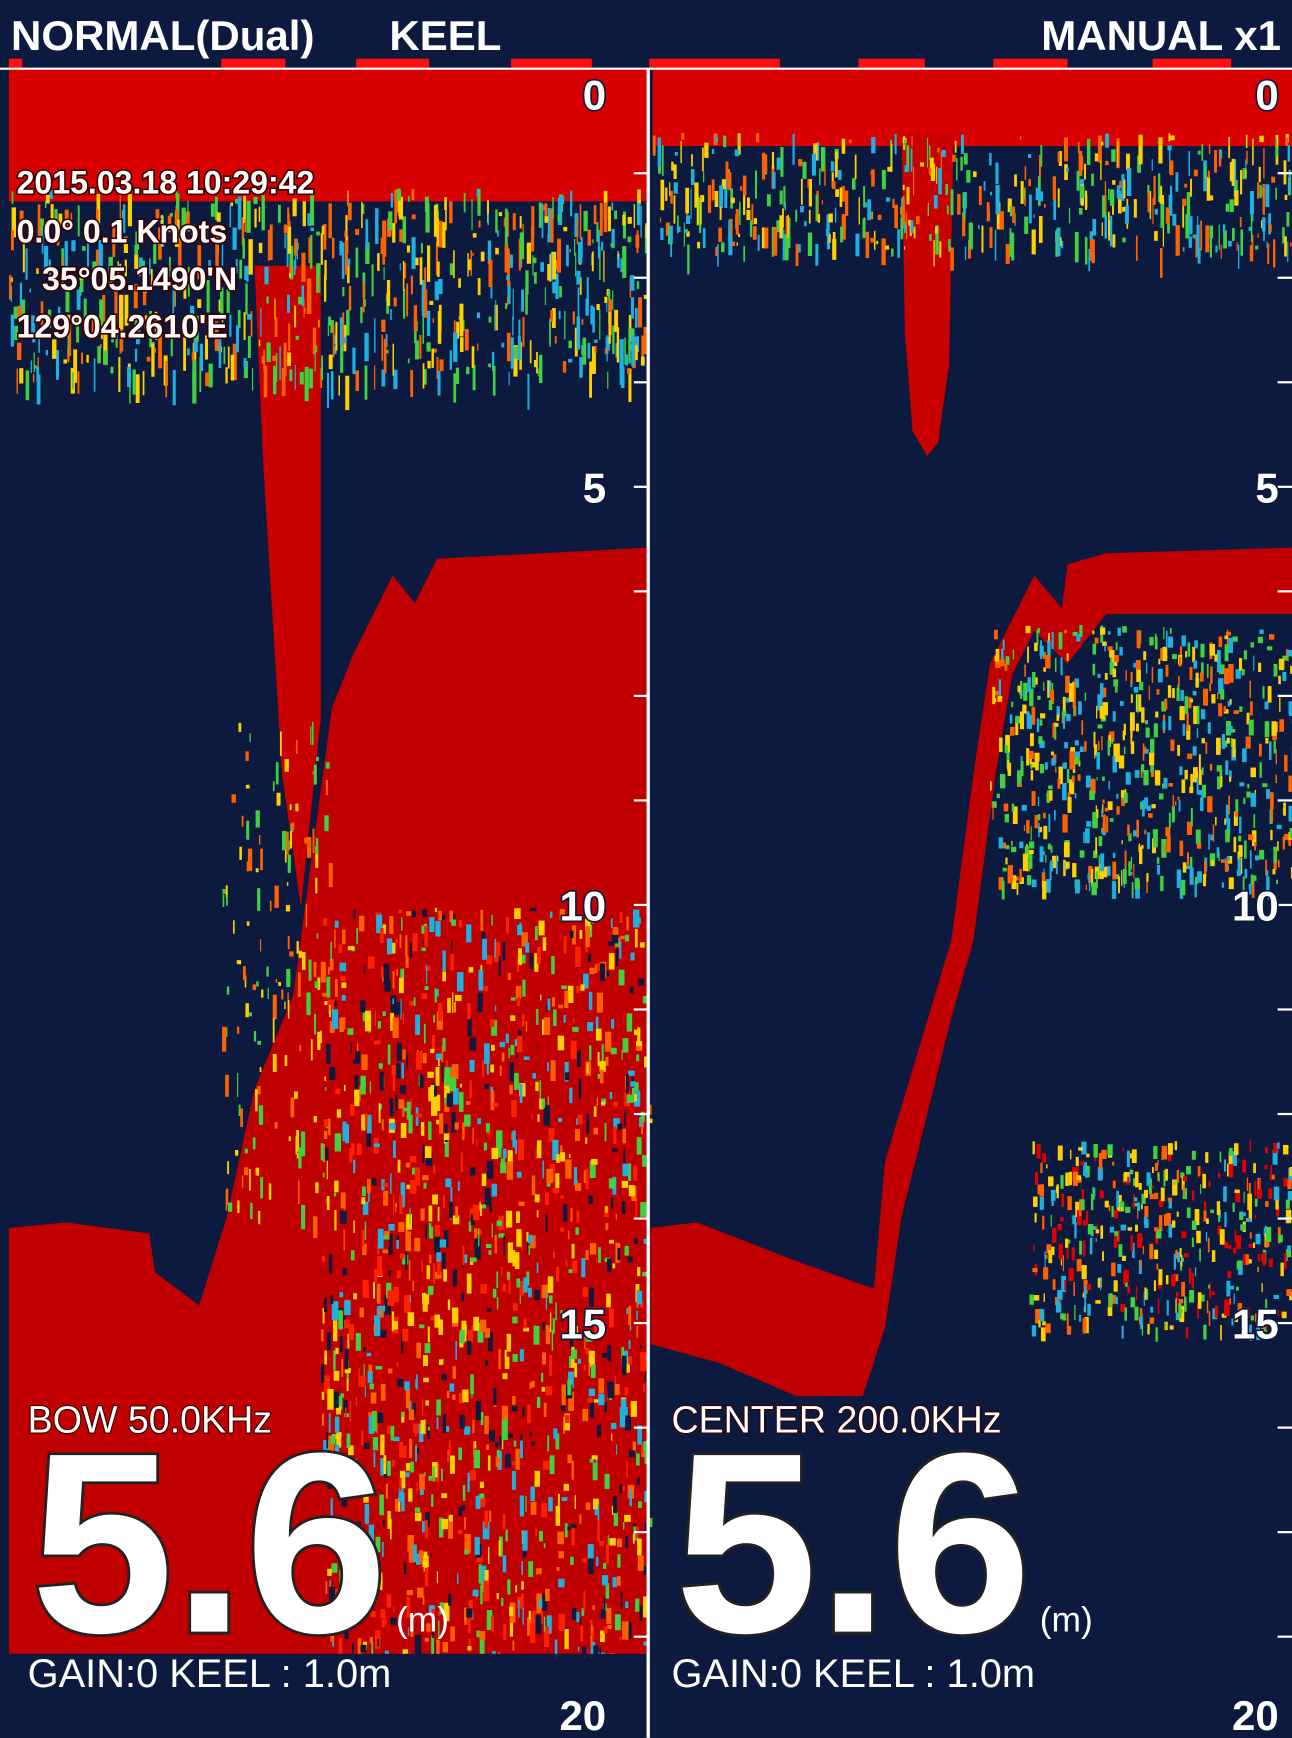 The image size is (1292, 1738). I want to click on mode: NORMAL(Dual), so click(162, 35).